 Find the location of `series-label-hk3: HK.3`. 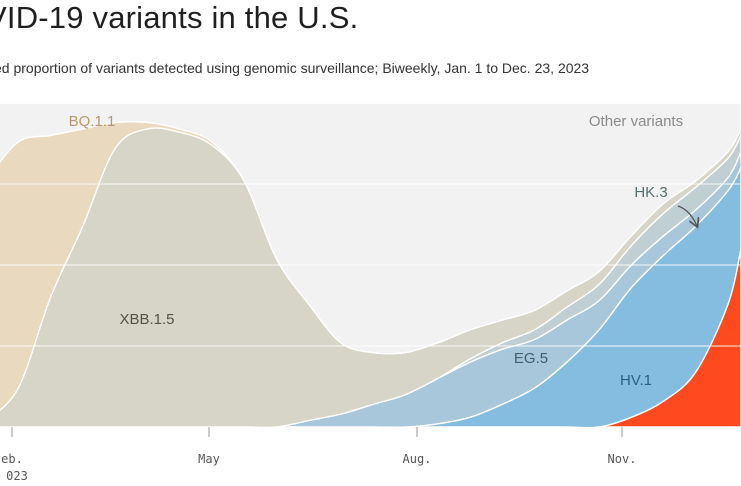

series-label-hk3: HK.3 is located at coordinates (650, 192).